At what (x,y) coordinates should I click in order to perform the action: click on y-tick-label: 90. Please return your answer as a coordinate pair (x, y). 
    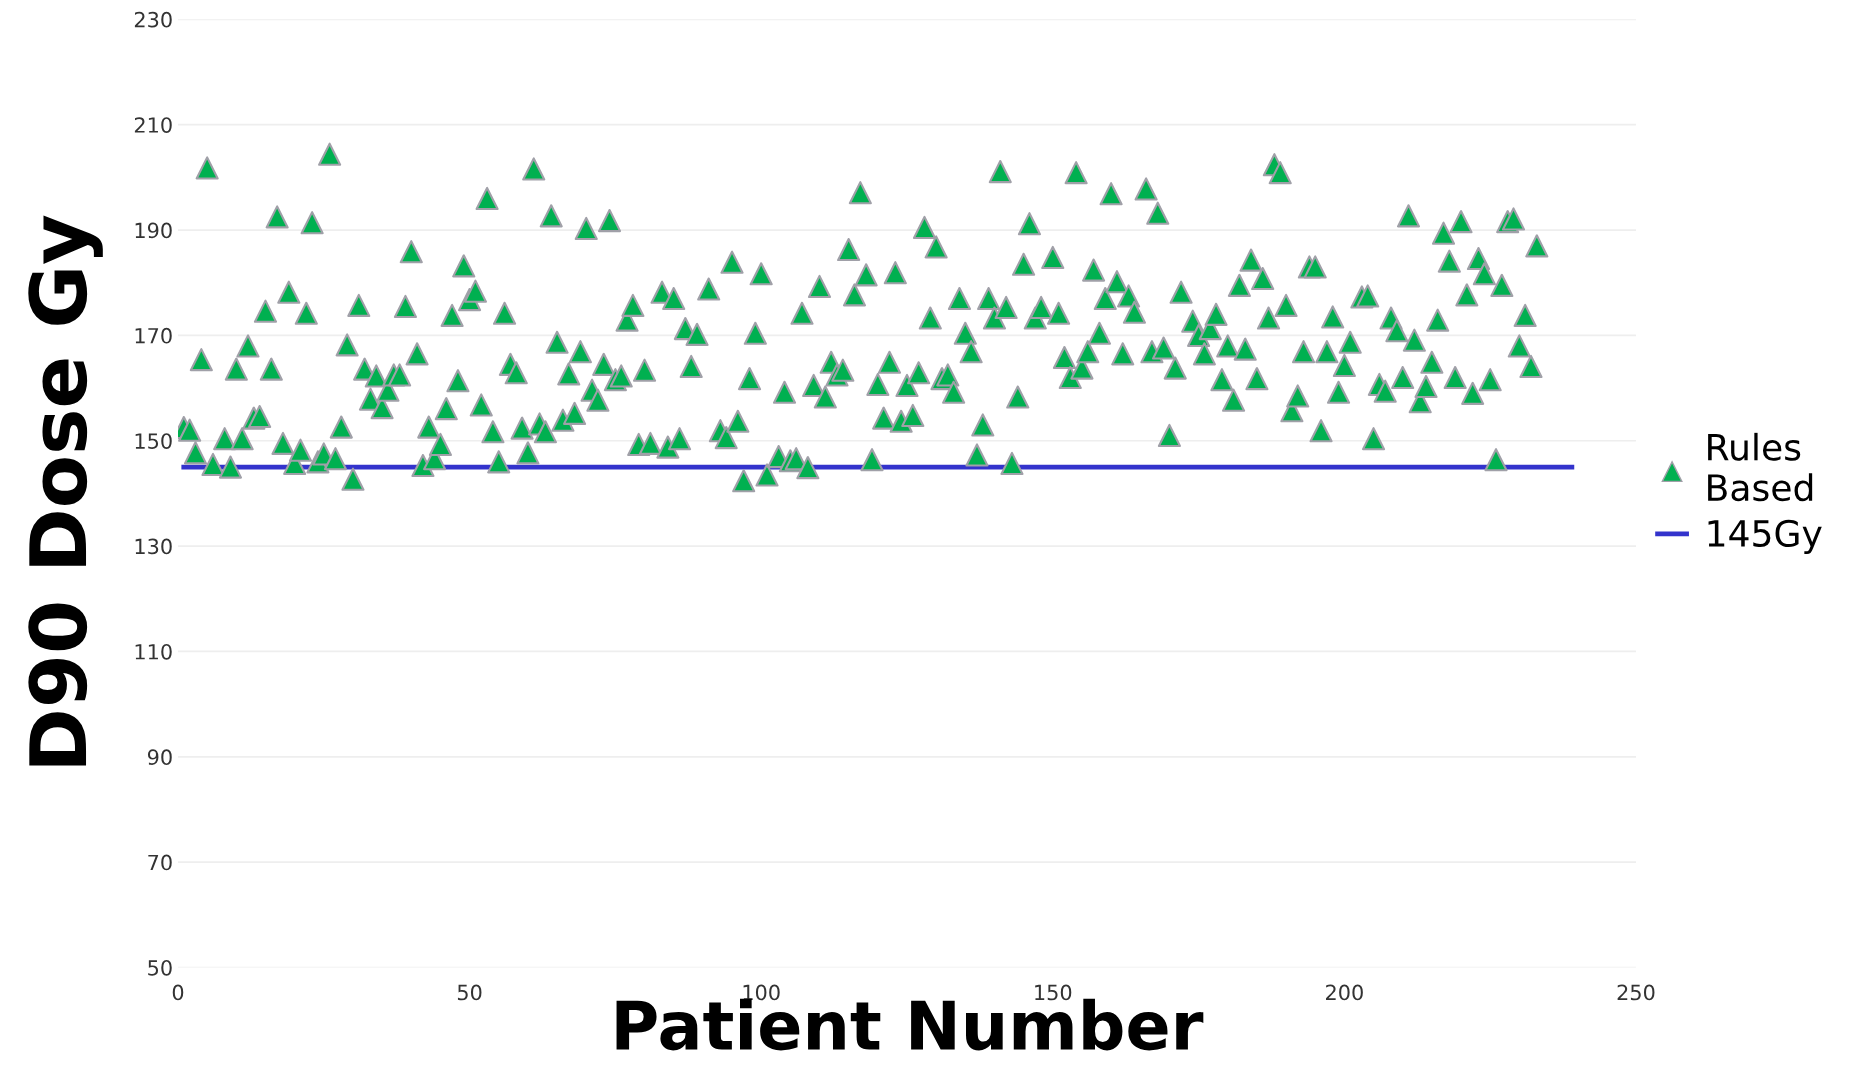
    Looking at the image, I should click on (159, 757).